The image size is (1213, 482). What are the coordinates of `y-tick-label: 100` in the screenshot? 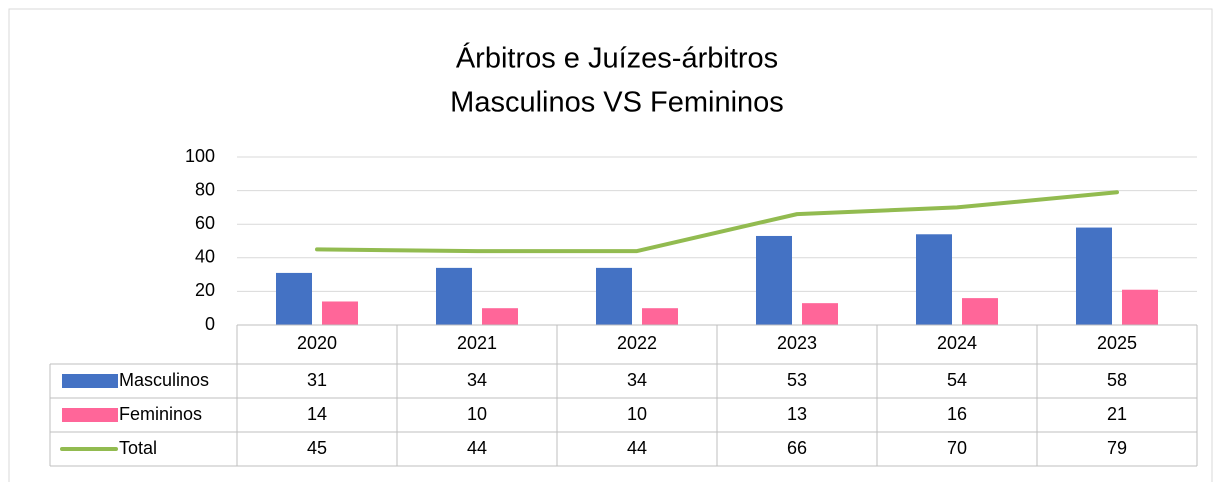 It's located at (200, 156).